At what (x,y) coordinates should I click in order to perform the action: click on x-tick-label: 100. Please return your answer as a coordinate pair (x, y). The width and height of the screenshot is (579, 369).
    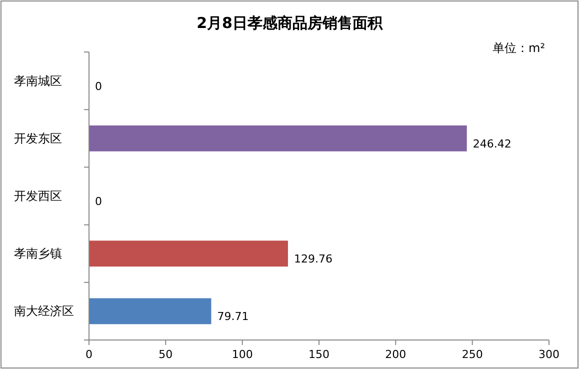
    Looking at the image, I should click on (242, 354).